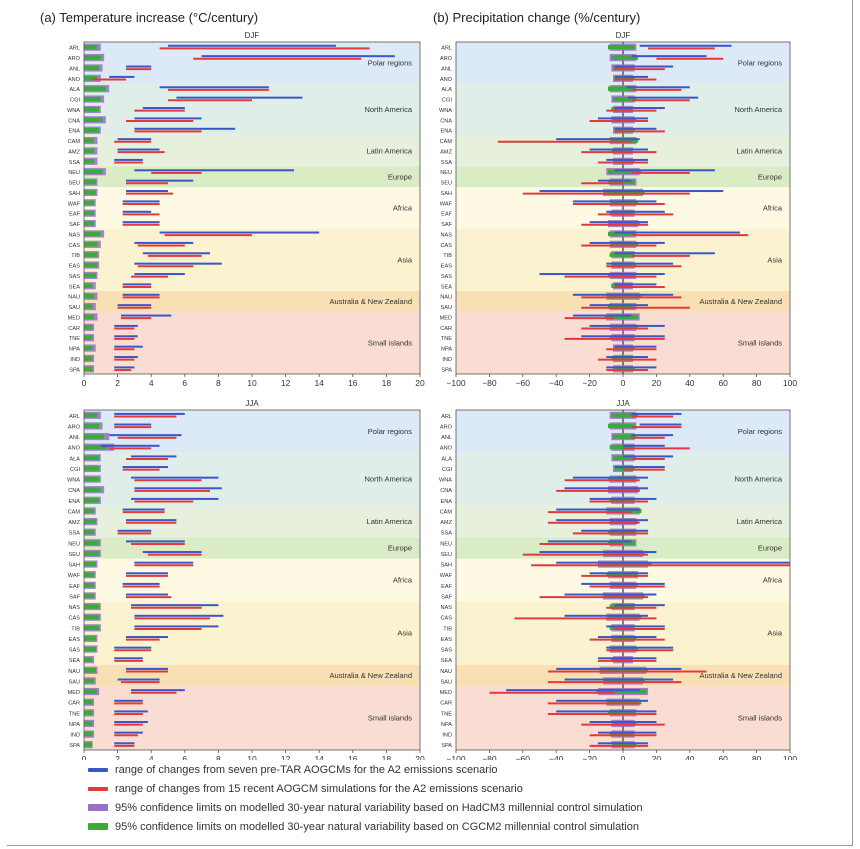  What do you see at coordinates (74, 339) in the screenshot?
I see `region-label: TNE` at bounding box center [74, 339].